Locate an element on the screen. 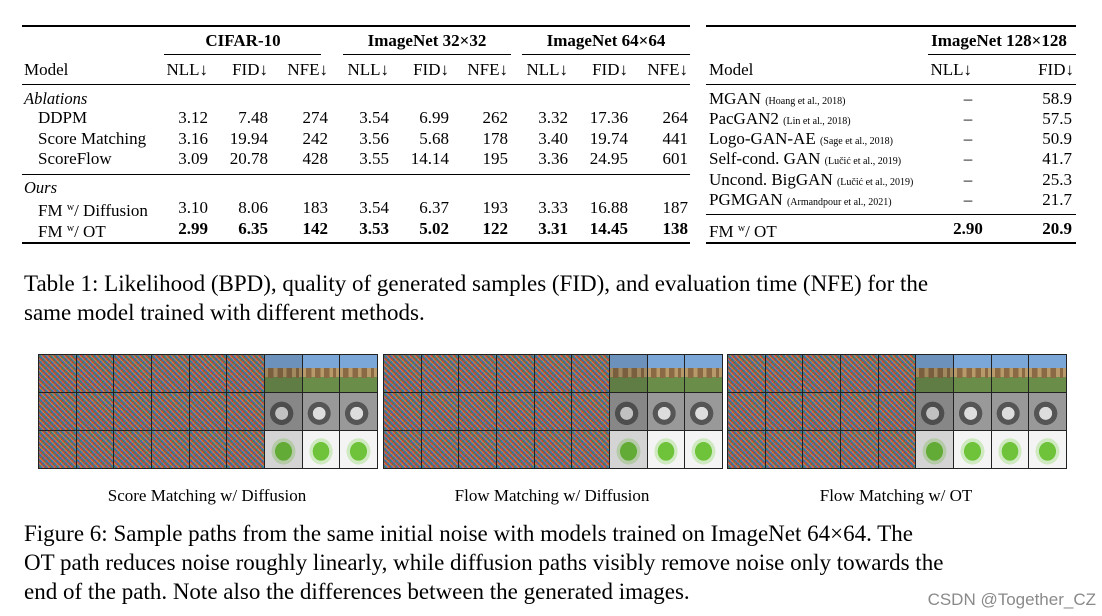 This screenshot has width=1102, height=616. cell: 25.3 is located at coordinates (1057, 179).